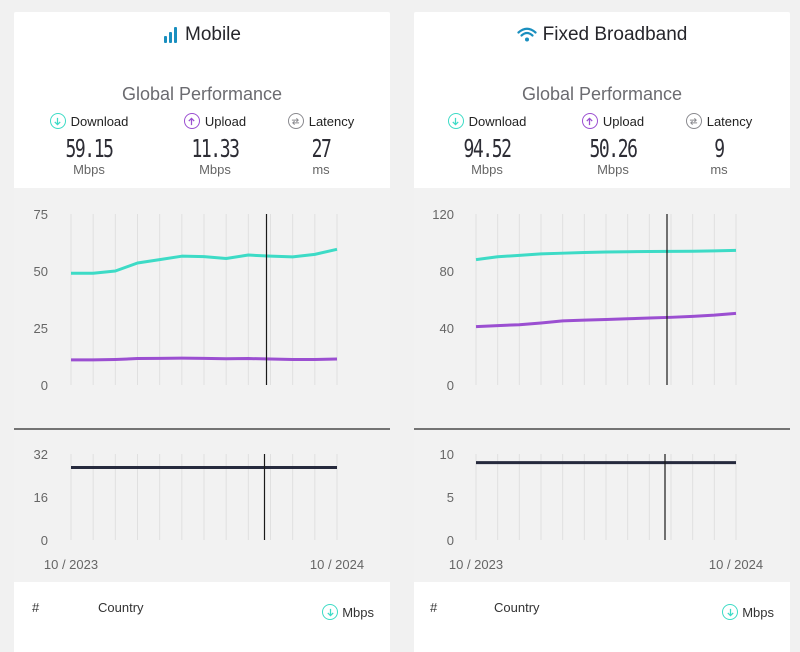 This screenshot has width=800, height=652. I want to click on y-tick-label: 75, so click(41, 214).